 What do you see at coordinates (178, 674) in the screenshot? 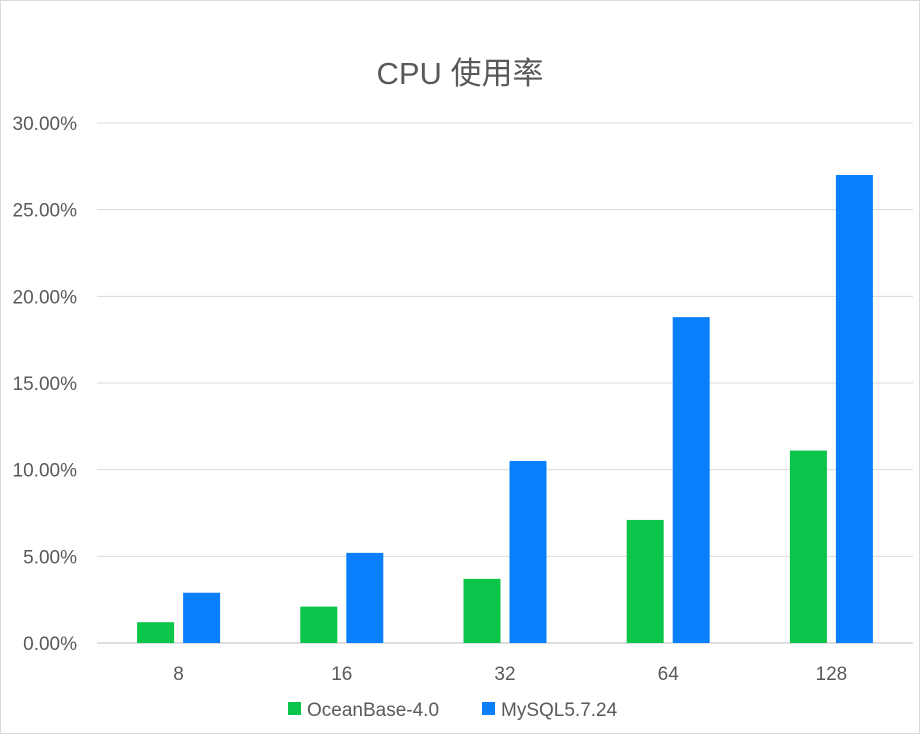
I see `x-tick-label: 8` at bounding box center [178, 674].